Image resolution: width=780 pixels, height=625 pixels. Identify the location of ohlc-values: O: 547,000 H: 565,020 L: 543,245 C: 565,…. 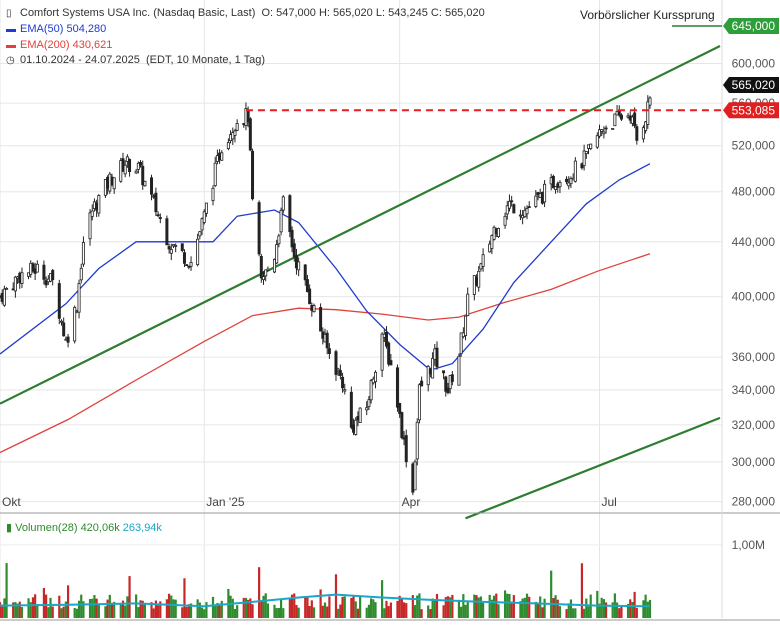
(373, 13).